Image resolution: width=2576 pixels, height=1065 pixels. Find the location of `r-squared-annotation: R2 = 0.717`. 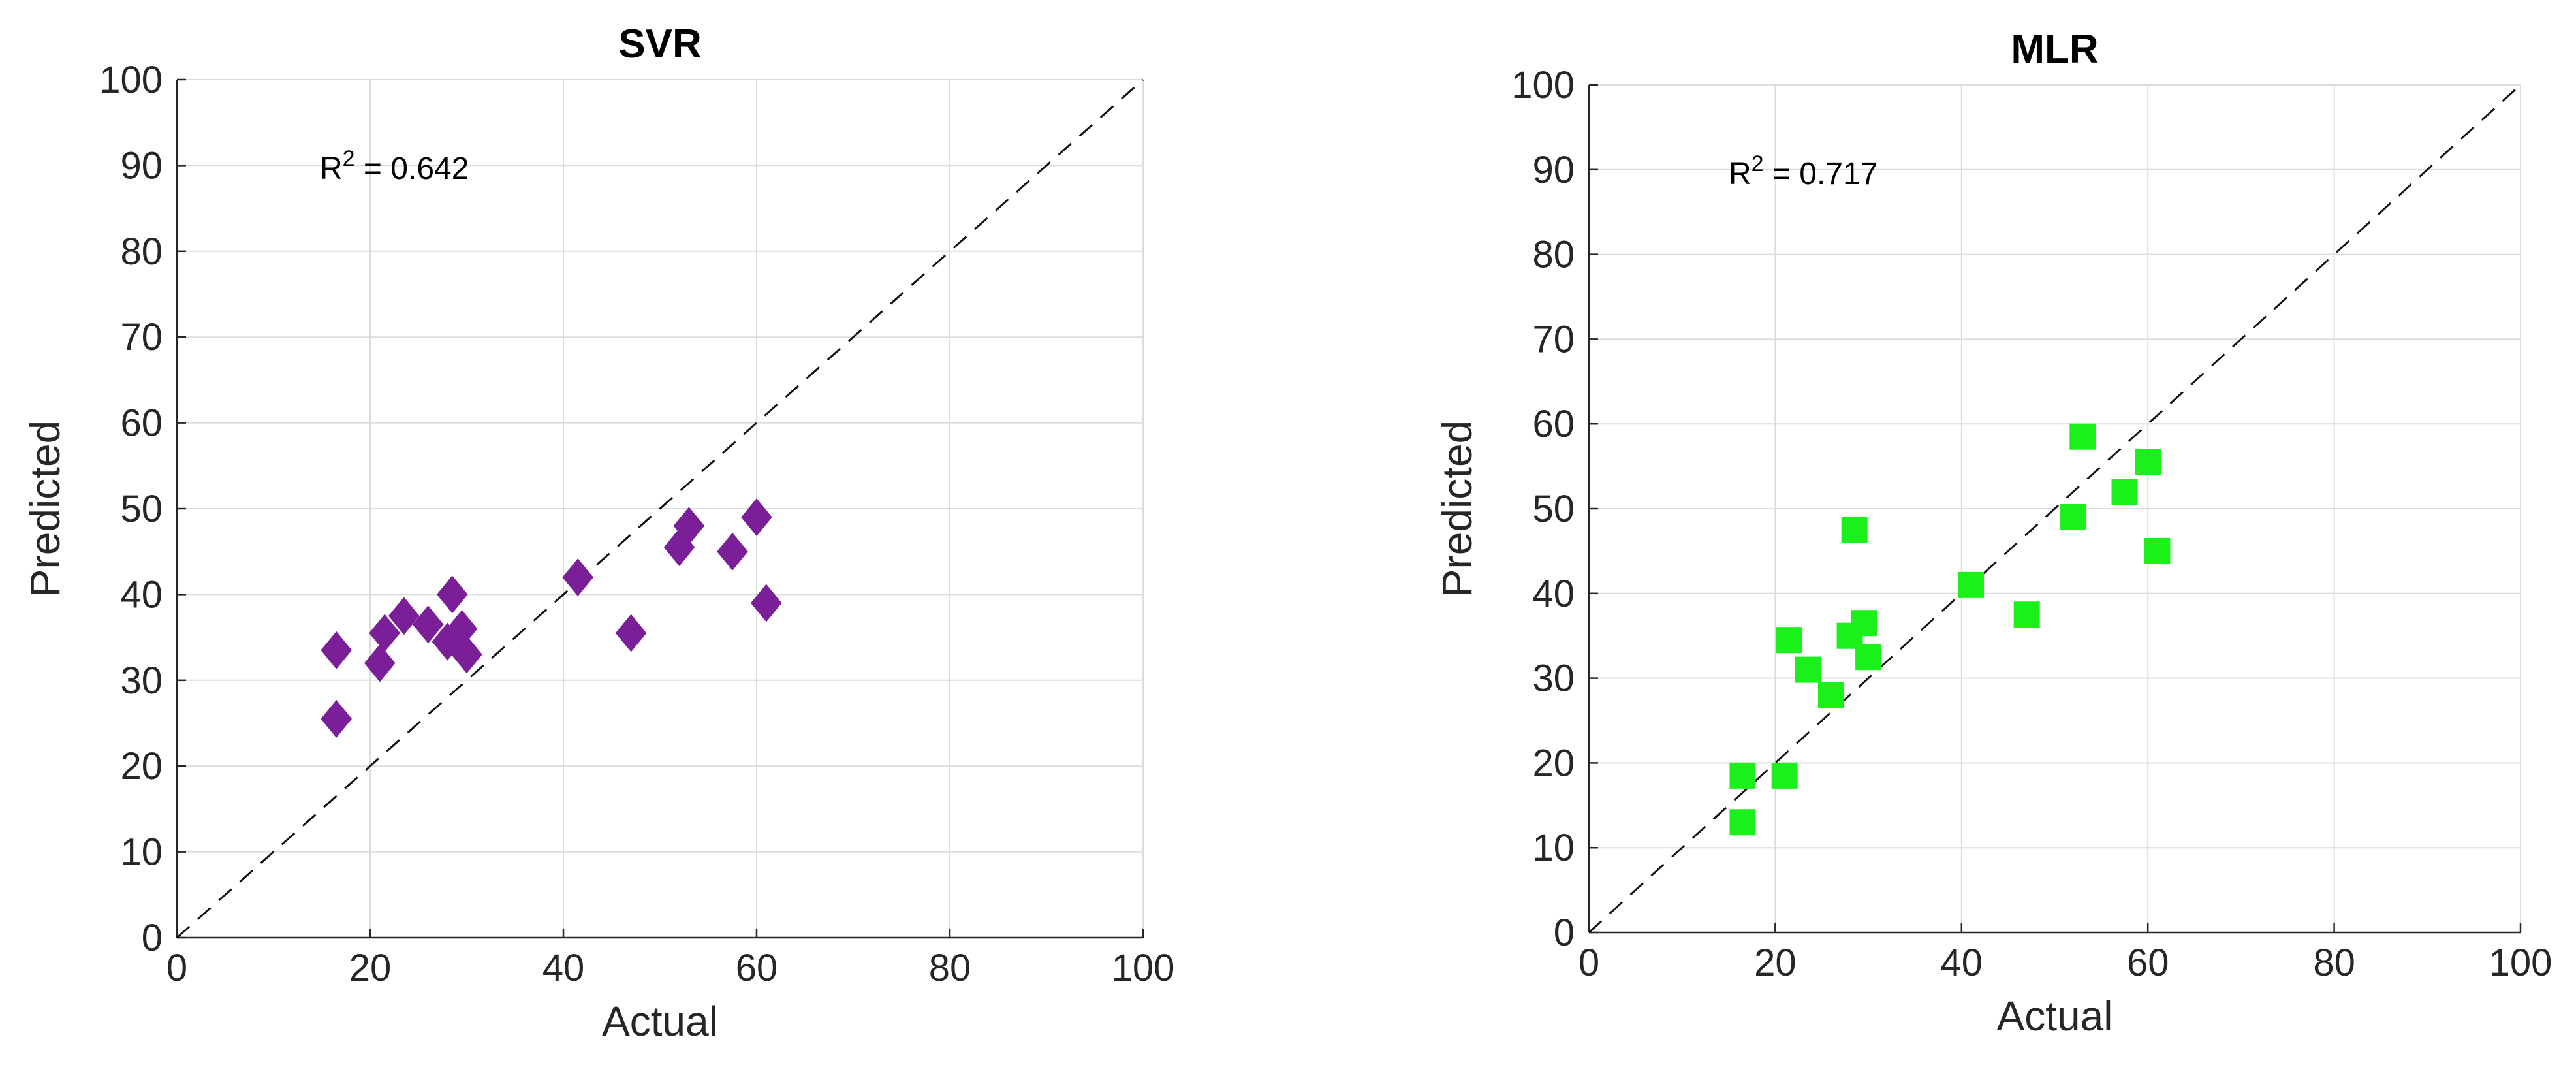

r-squared-annotation: R2 = 0.717 is located at coordinates (1803, 171).